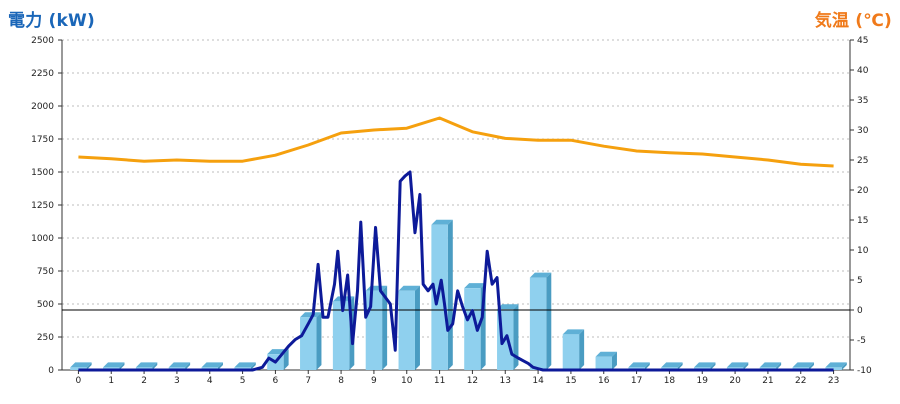  Describe the element at coordinates (863, 71) in the screenshot. I see `right-tick-label: 40` at that location.